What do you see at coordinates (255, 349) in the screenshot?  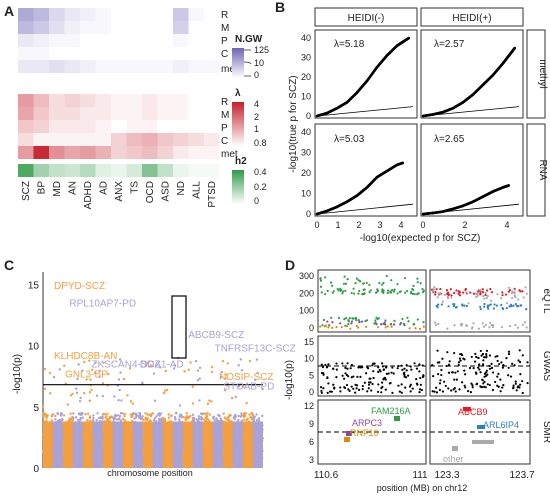 I see `manhattan-gene-label: TNFRSF13C-SCZ` at bounding box center [255, 349].